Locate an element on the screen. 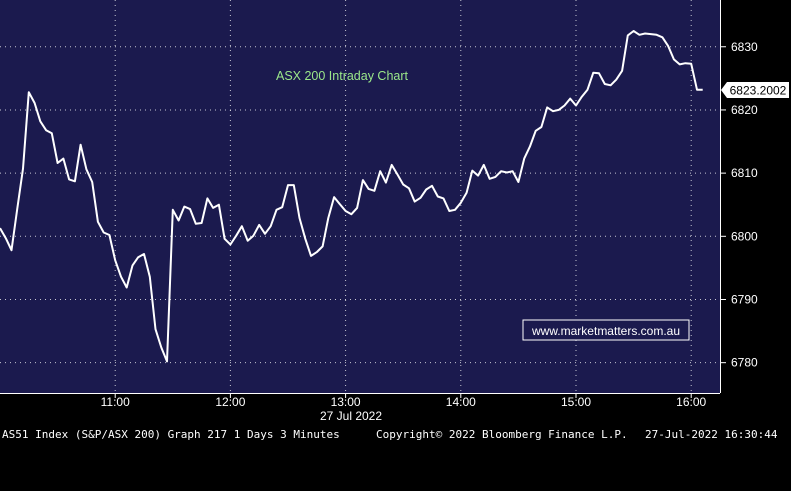  x-tick-label: 16:00 is located at coordinates (691, 402).